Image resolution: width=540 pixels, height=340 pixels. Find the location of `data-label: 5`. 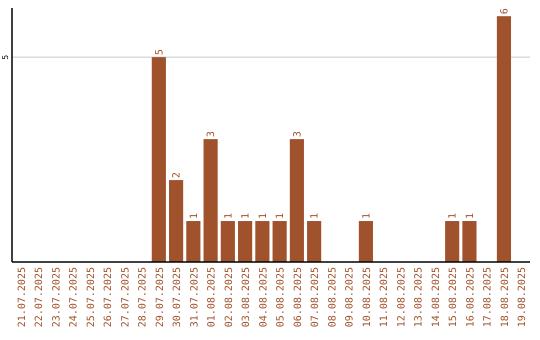

data-label: 5 is located at coordinates (160, 52).